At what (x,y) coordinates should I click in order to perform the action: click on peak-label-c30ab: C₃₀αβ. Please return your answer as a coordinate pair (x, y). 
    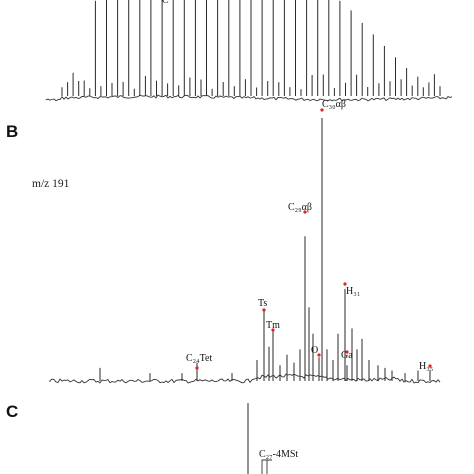
    Looking at the image, I should click on (334, 104).